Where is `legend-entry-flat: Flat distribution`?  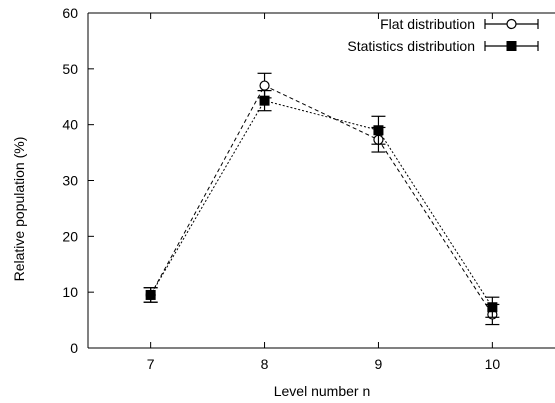 legend-entry-flat: Flat distribution is located at coordinates (459, 24).